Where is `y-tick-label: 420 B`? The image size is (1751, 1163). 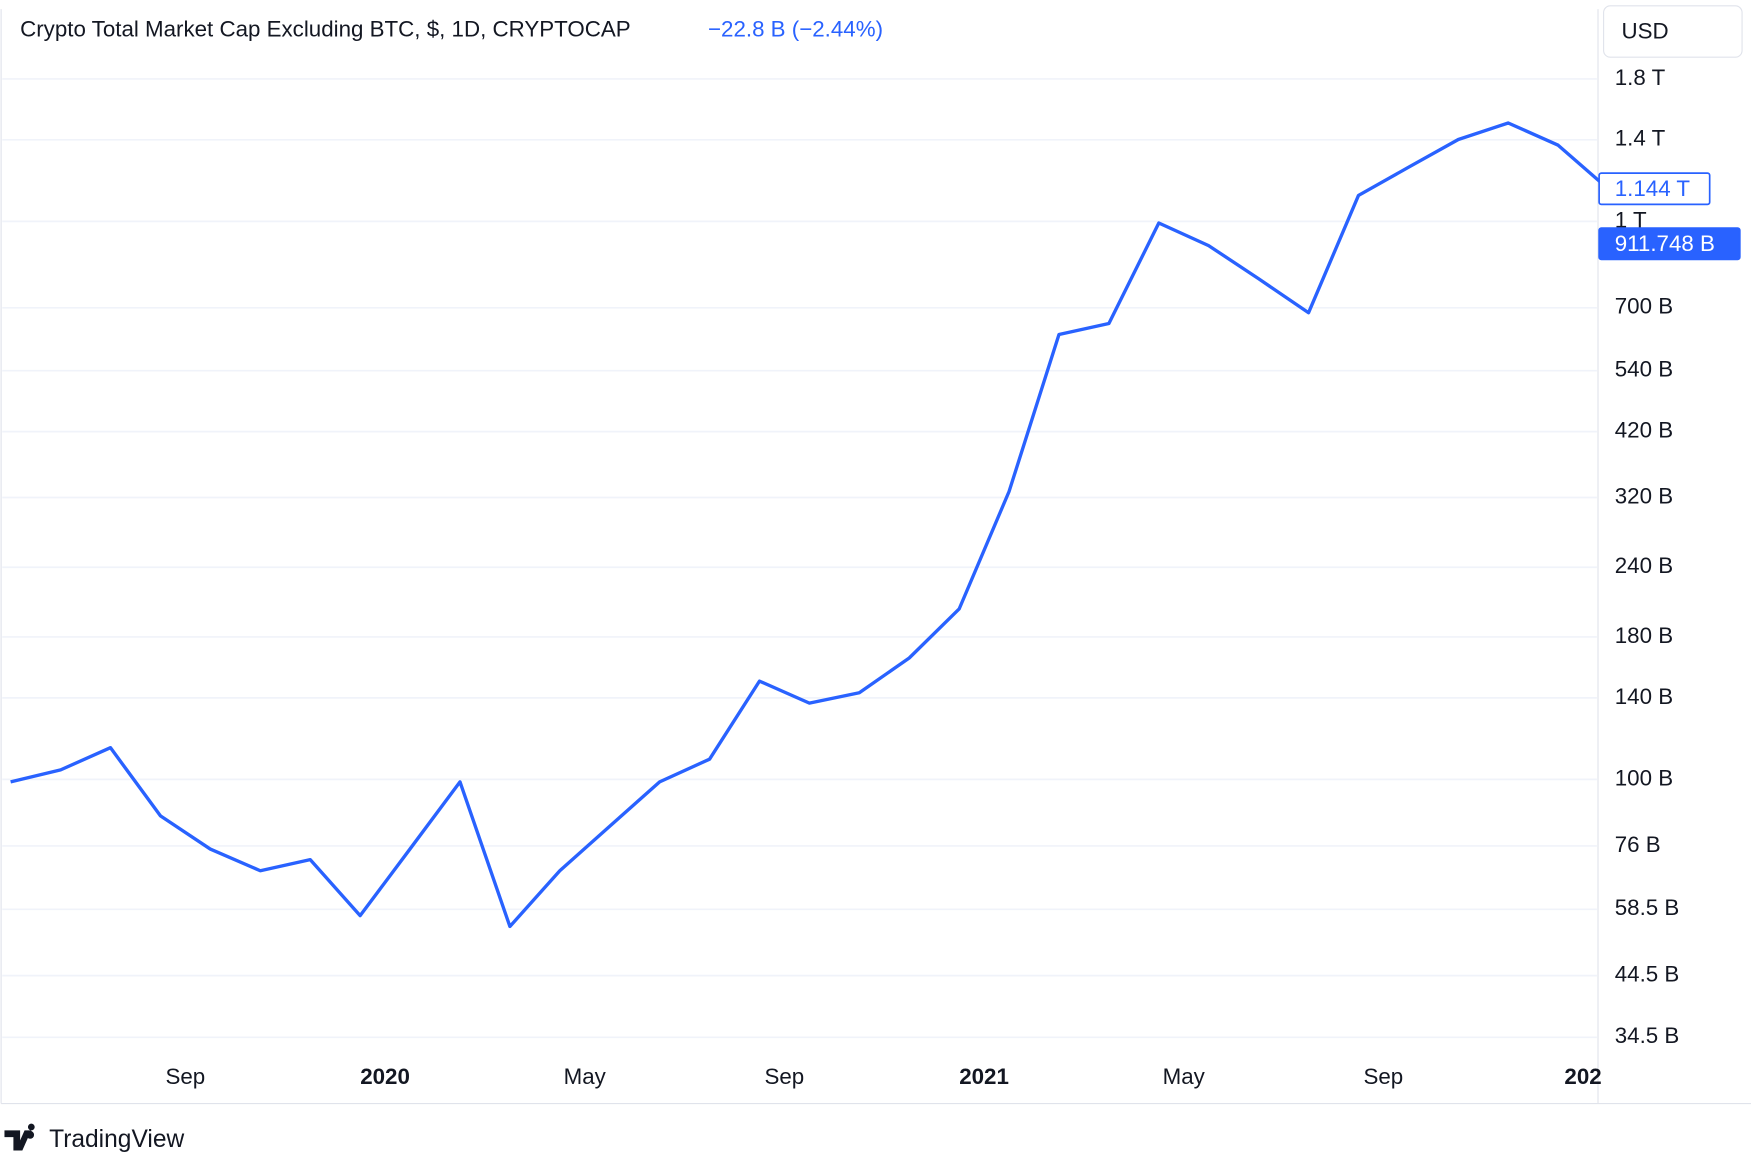
y-tick-label: 420 B is located at coordinates (1644, 430).